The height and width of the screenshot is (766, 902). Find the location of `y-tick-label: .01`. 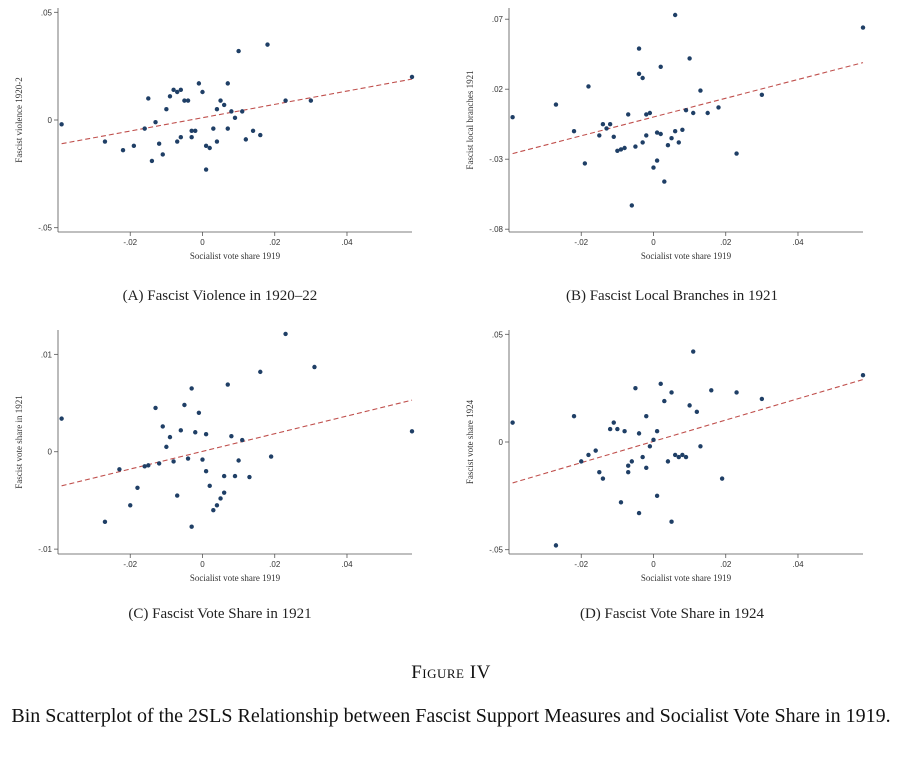

y-tick-label: .01 is located at coordinates (47, 354).